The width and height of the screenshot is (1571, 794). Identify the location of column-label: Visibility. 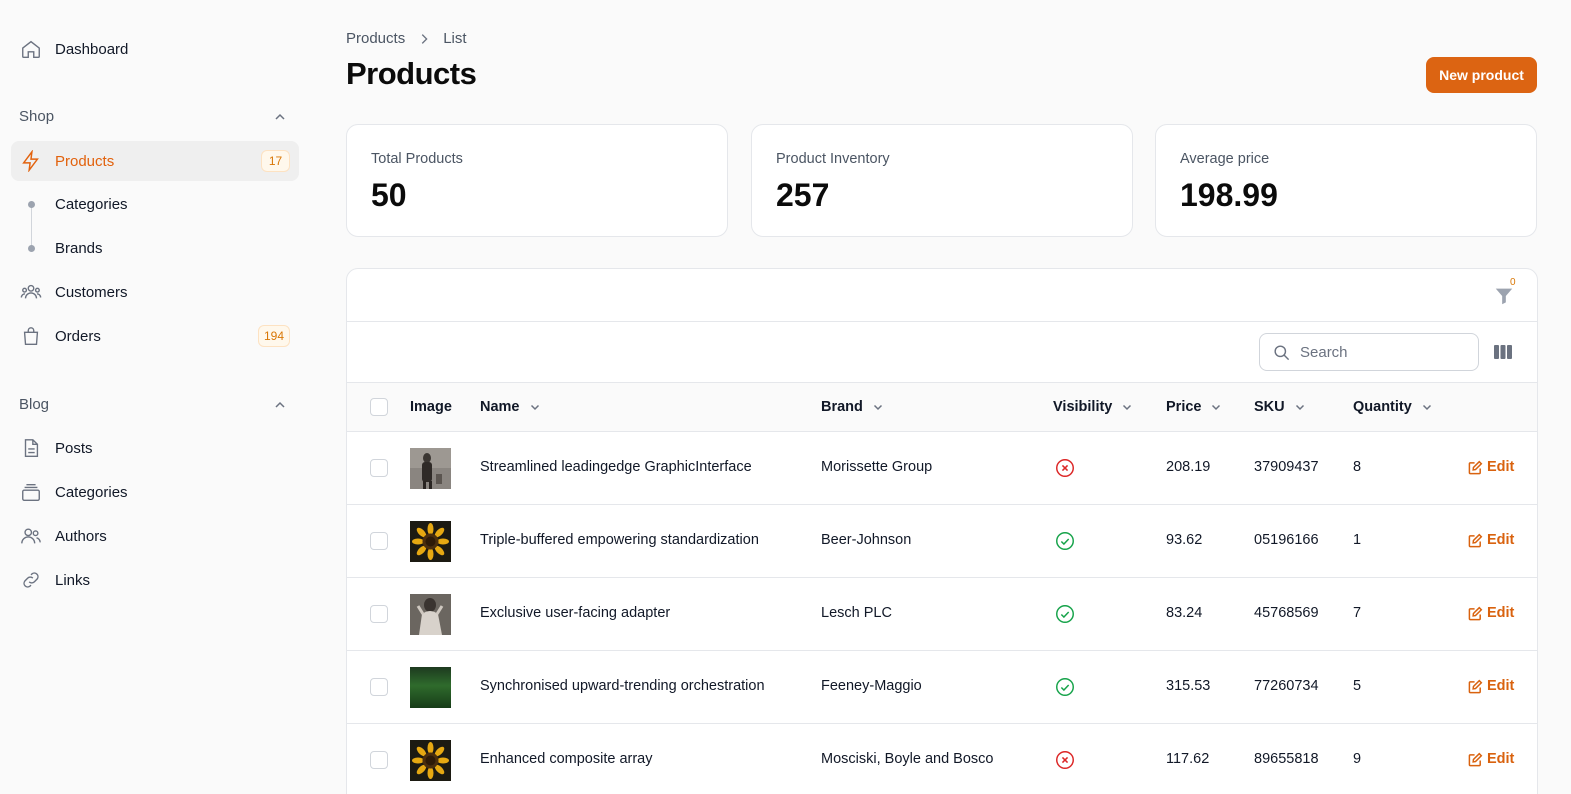
(1083, 407).